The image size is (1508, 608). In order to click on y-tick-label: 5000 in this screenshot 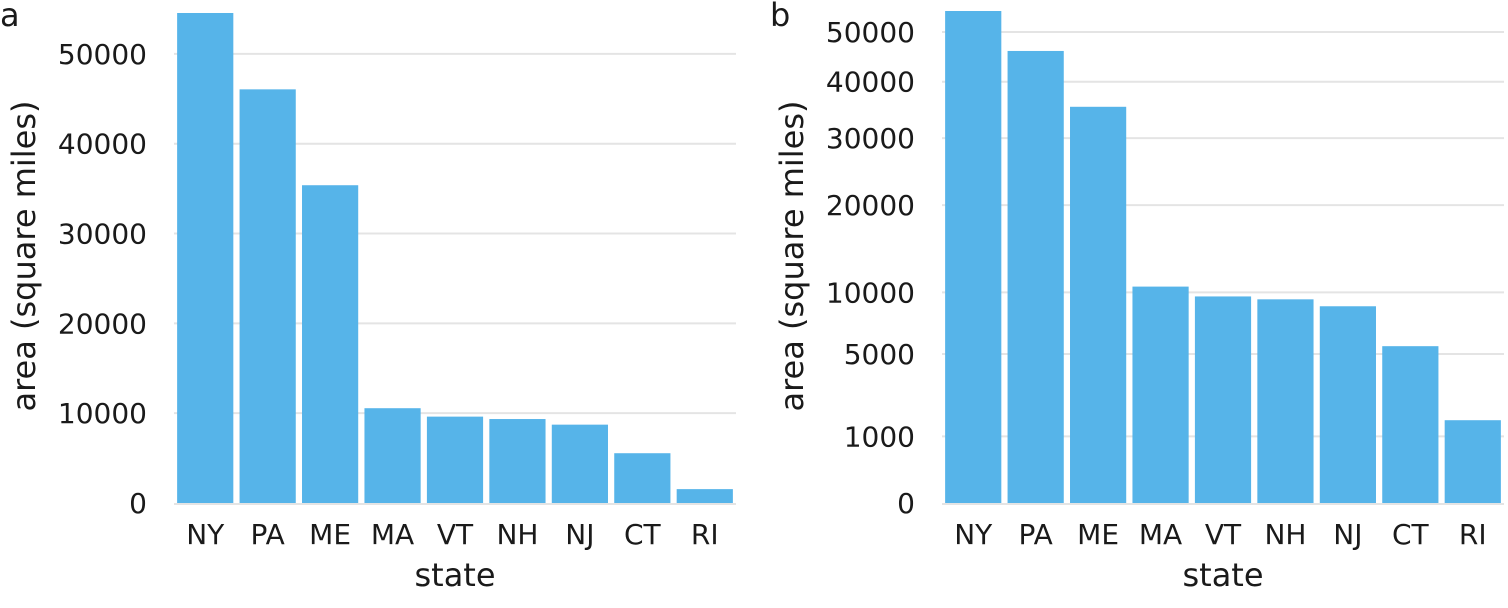, I will do `click(879, 354)`.